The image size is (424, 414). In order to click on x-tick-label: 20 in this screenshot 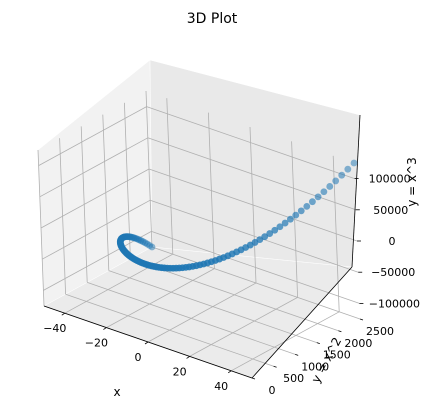, I will do `click(180, 371)`.